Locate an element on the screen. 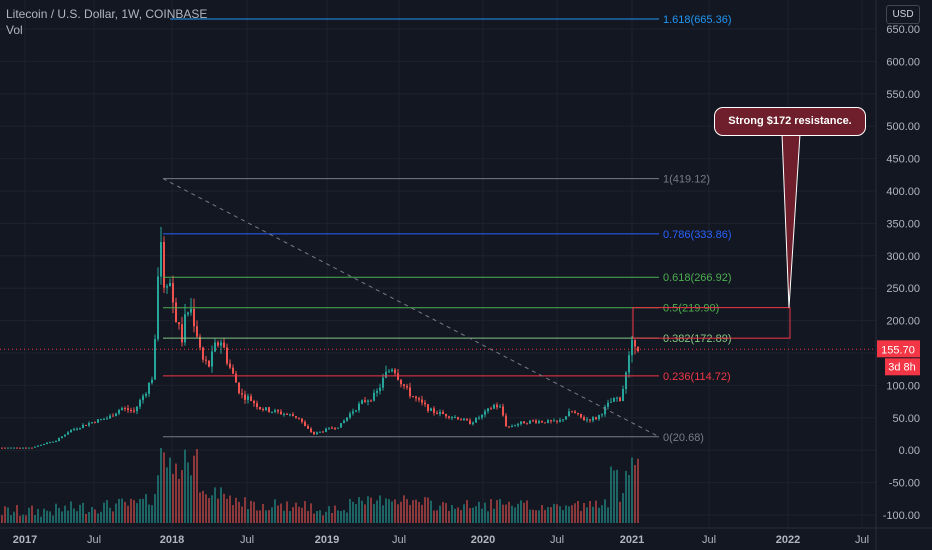  x-tick-label: 2017 is located at coordinates (25, 540).